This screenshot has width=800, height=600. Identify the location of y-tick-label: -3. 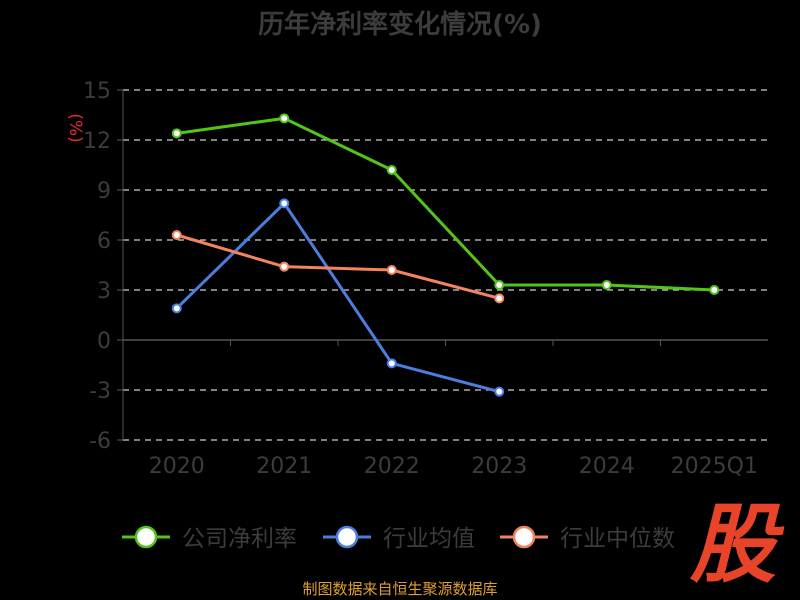
(100, 391).